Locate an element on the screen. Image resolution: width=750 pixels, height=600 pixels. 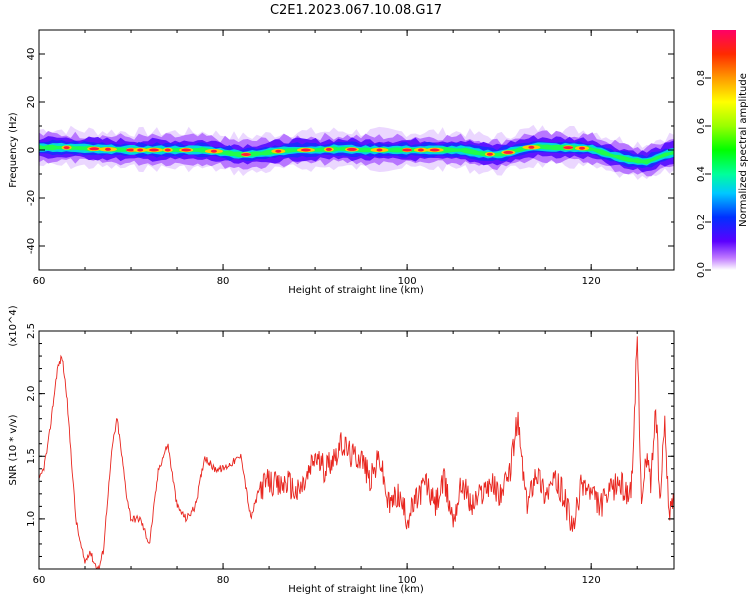
snr-x-tick-label: 120 is located at coordinates (591, 580).